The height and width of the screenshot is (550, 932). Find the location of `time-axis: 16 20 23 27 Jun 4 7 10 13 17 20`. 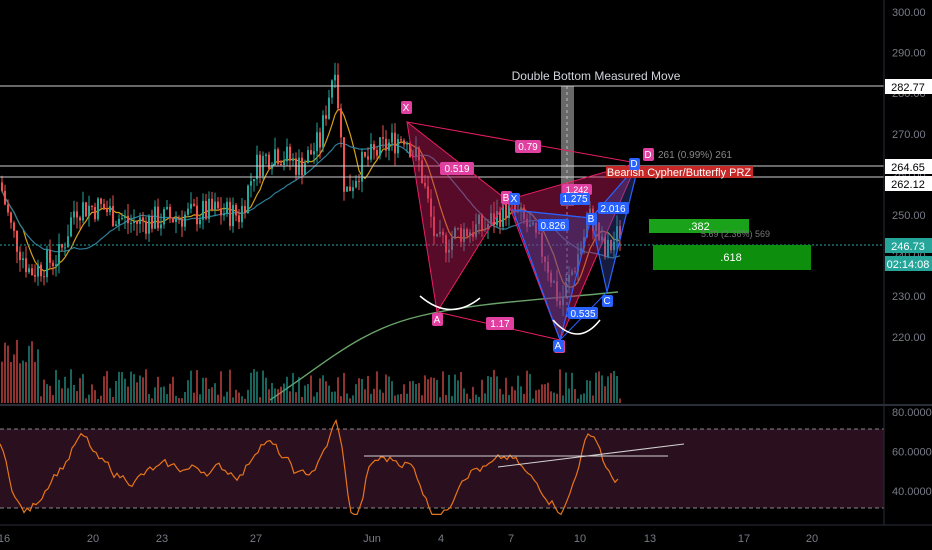

time-axis: 16 20 23 27 Jun 4 7 10 13 17 20 is located at coordinates (409, 539).